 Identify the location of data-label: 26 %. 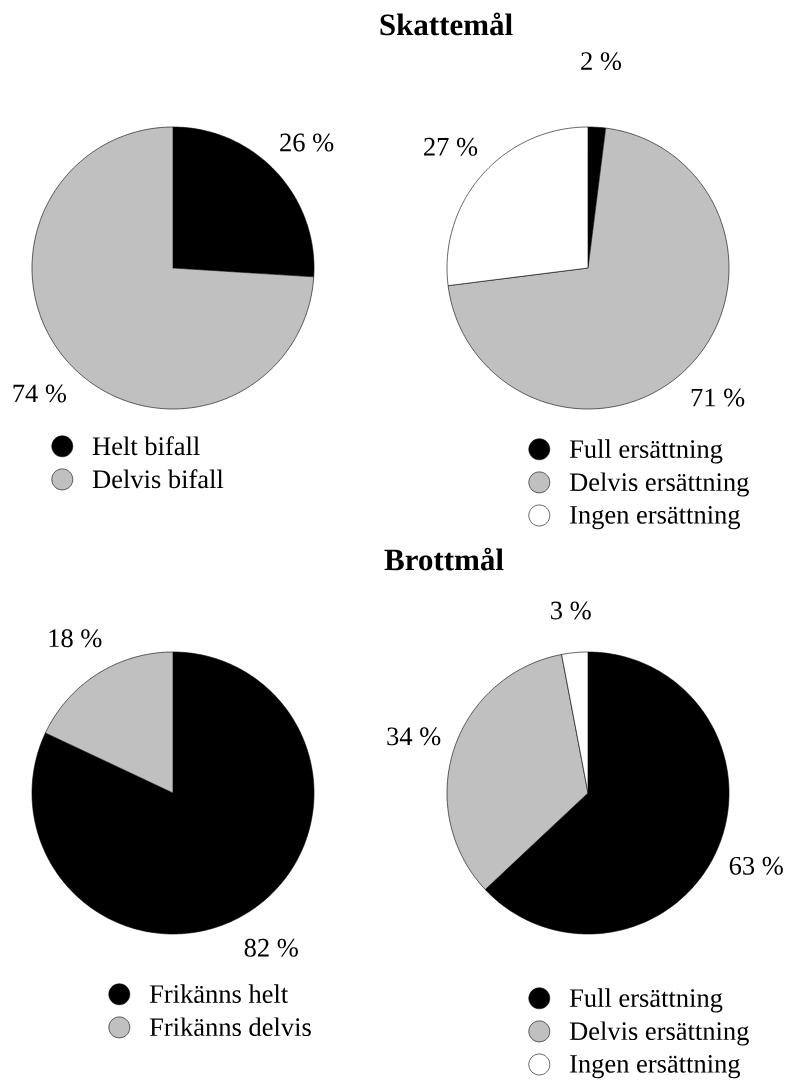
(307, 142).